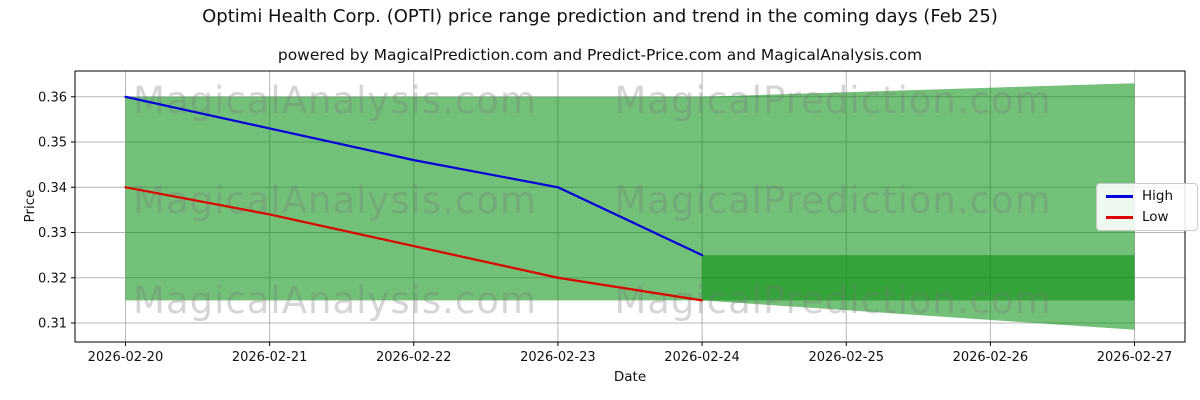  Describe the element at coordinates (1147, 207) in the screenshot. I see `legend: High Low` at that location.